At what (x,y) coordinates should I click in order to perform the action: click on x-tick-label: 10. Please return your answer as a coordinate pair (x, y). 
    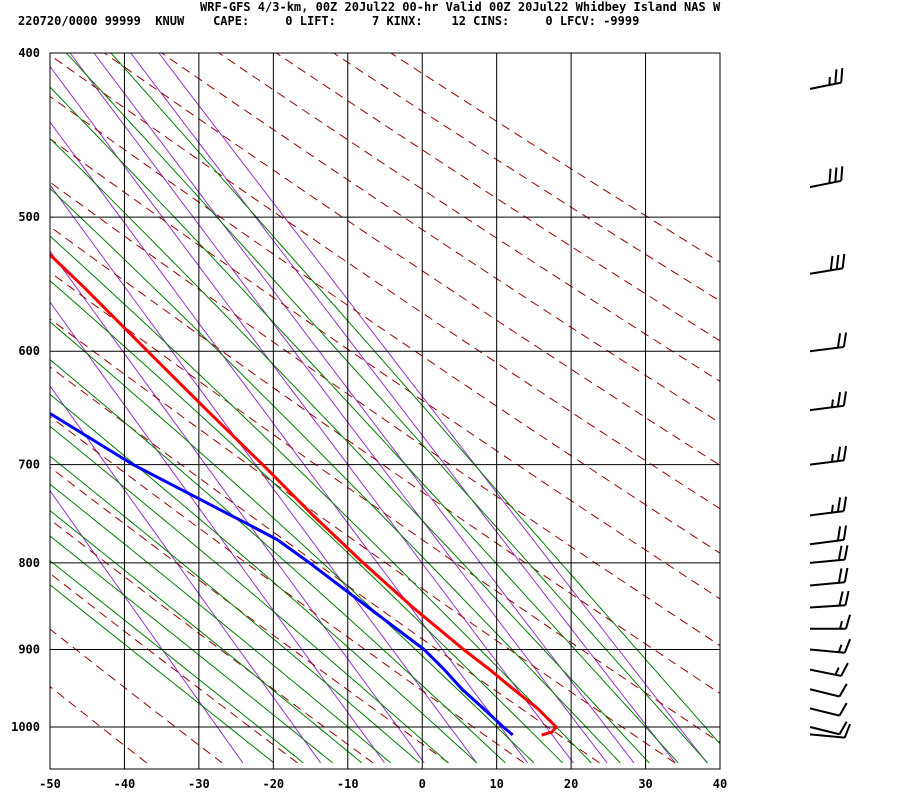
    Looking at the image, I should click on (496, 784).